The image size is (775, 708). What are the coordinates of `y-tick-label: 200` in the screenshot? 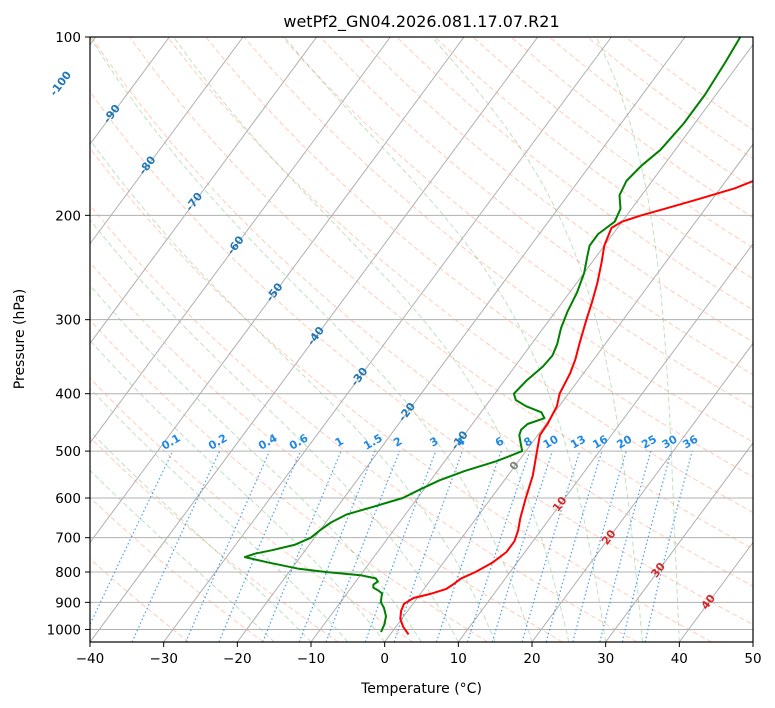 It's located at (68, 216).